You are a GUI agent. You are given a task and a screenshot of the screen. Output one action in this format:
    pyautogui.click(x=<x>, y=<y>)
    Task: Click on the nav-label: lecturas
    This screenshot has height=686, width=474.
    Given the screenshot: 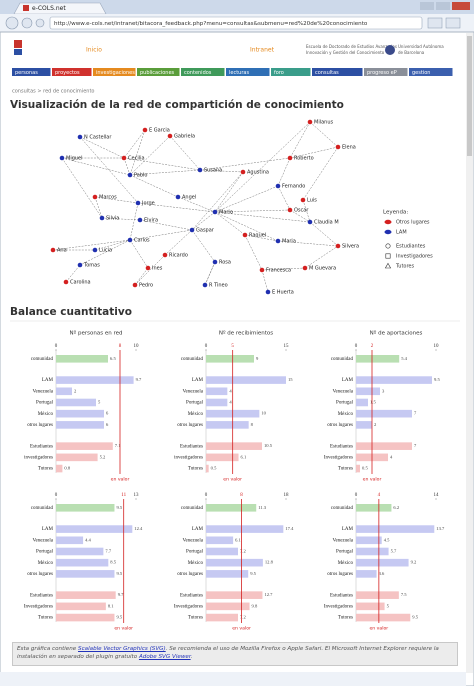 What is the action you would take?
    pyautogui.click(x=239, y=73)
    